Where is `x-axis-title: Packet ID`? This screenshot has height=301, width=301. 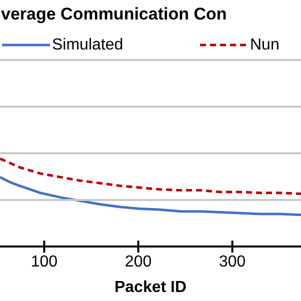 x-axis-title: Packet ID is located at coordinates (150, 287).